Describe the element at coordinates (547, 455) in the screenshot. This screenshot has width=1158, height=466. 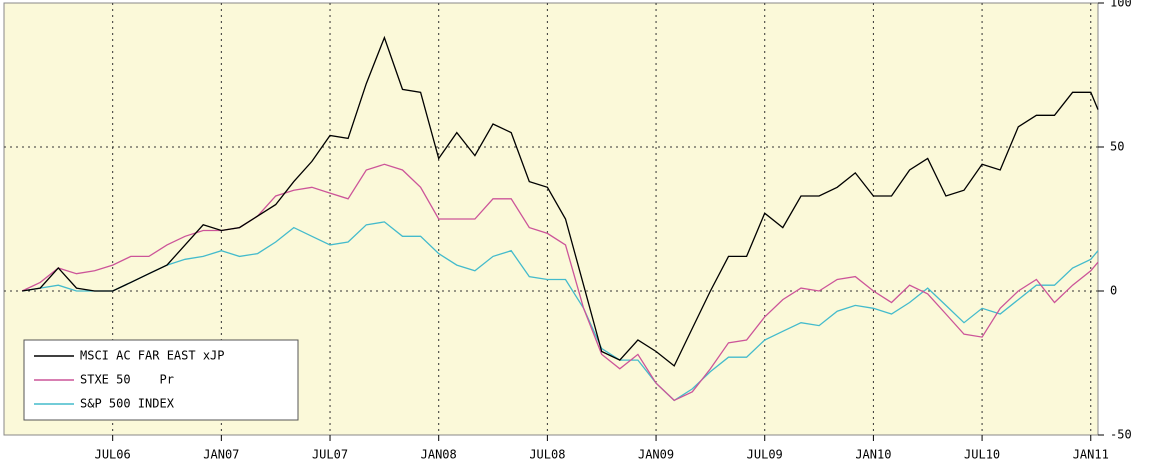
I see `x-tick-label: JUL08` at that location.